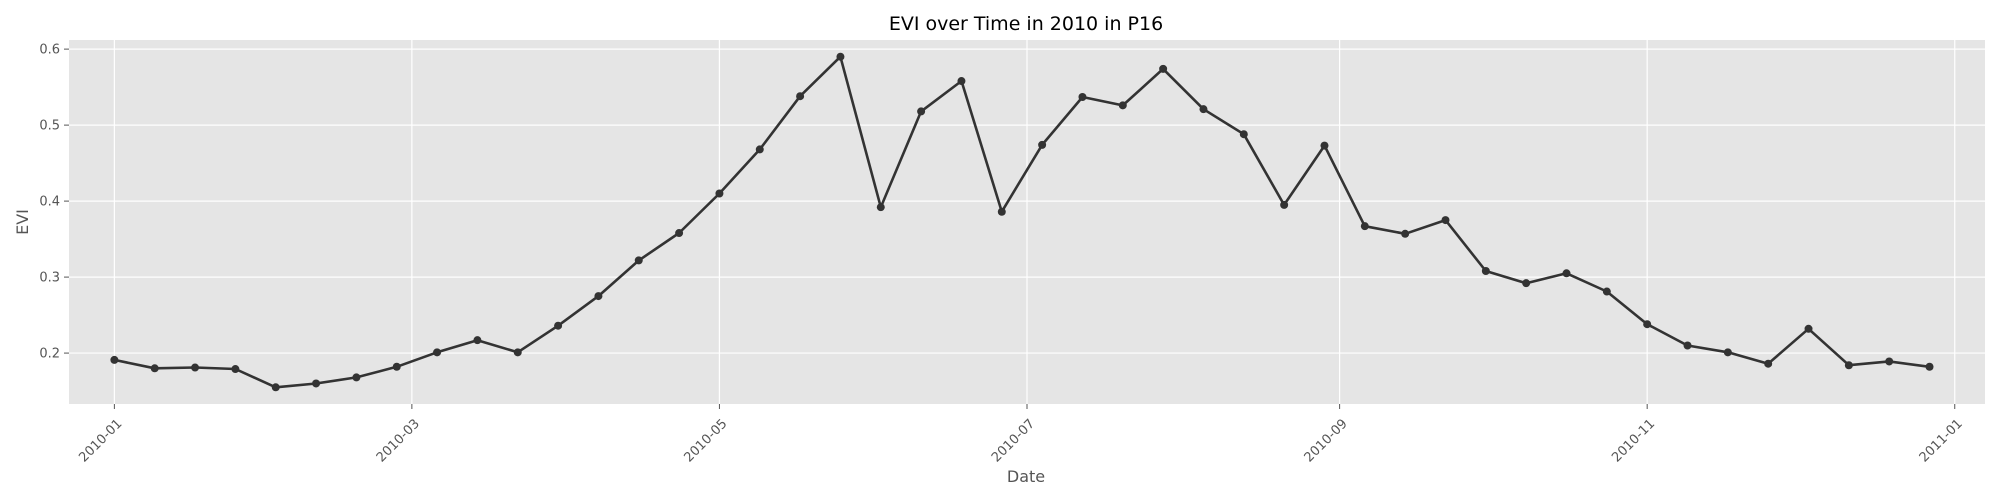  I want to click on x-tick-label: 2010-01, so click(100, 440).